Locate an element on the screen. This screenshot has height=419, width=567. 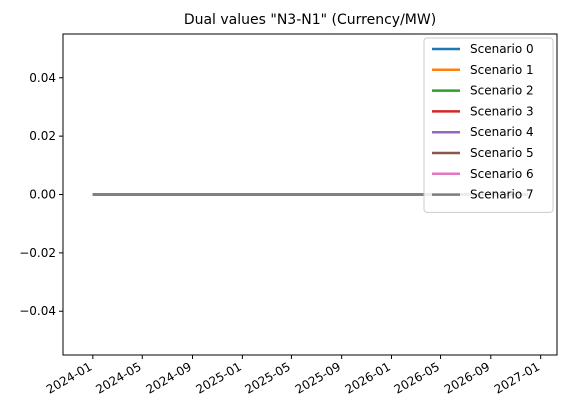
y-tick-label: −0.04 is located at coordinates (37, 311).